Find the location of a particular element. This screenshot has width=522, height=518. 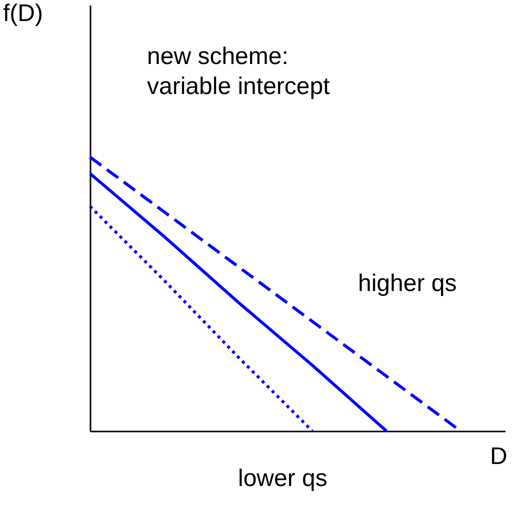

text: new scheme: variable intercept is located at coordinates (238, 71).